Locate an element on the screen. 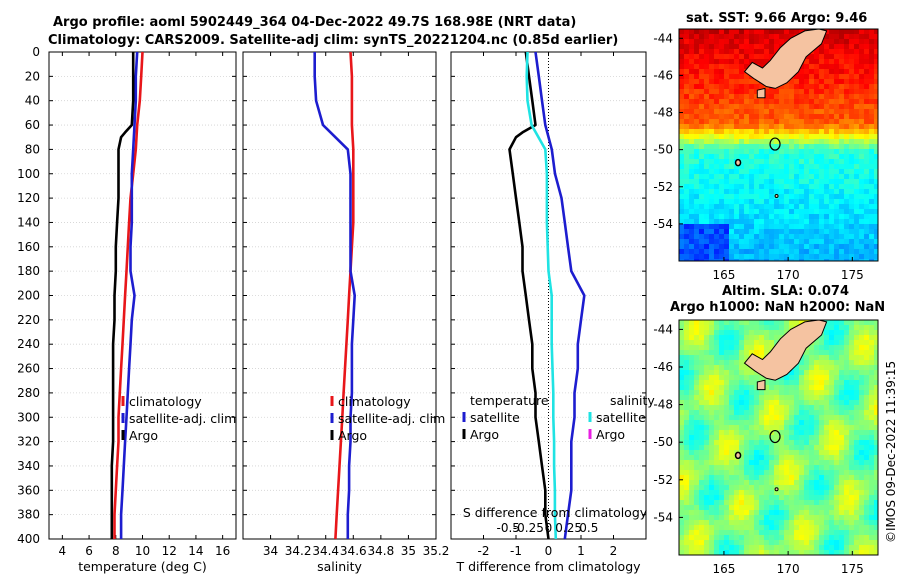 Image resolution: width=900 pixels, height=580 pixels. argo-position-marker is located at coordinates (775, 436).